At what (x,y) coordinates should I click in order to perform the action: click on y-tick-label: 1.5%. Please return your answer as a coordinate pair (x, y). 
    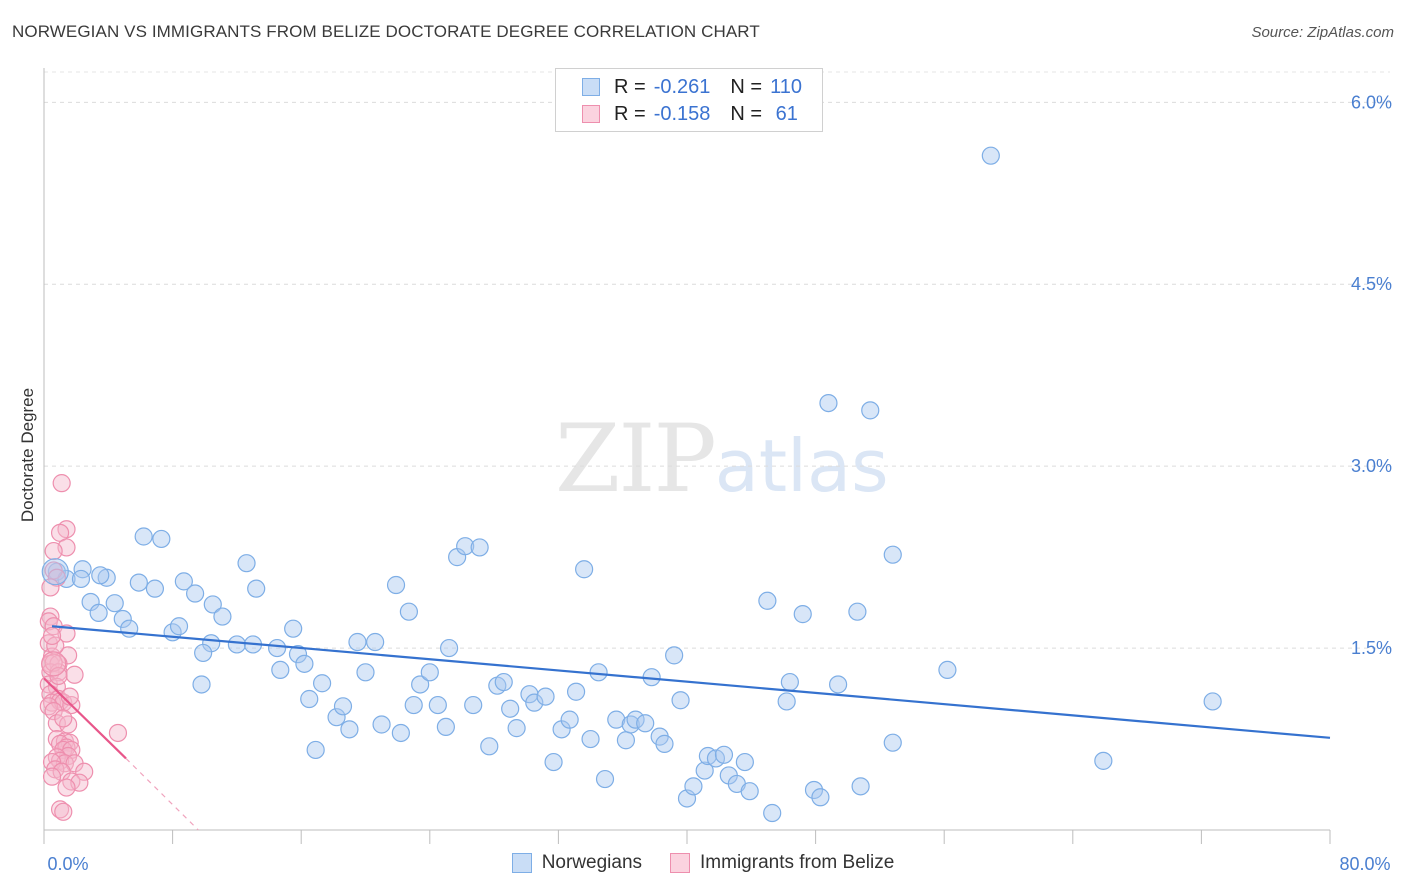
    Looking at the image, I should click on (1371, 648).